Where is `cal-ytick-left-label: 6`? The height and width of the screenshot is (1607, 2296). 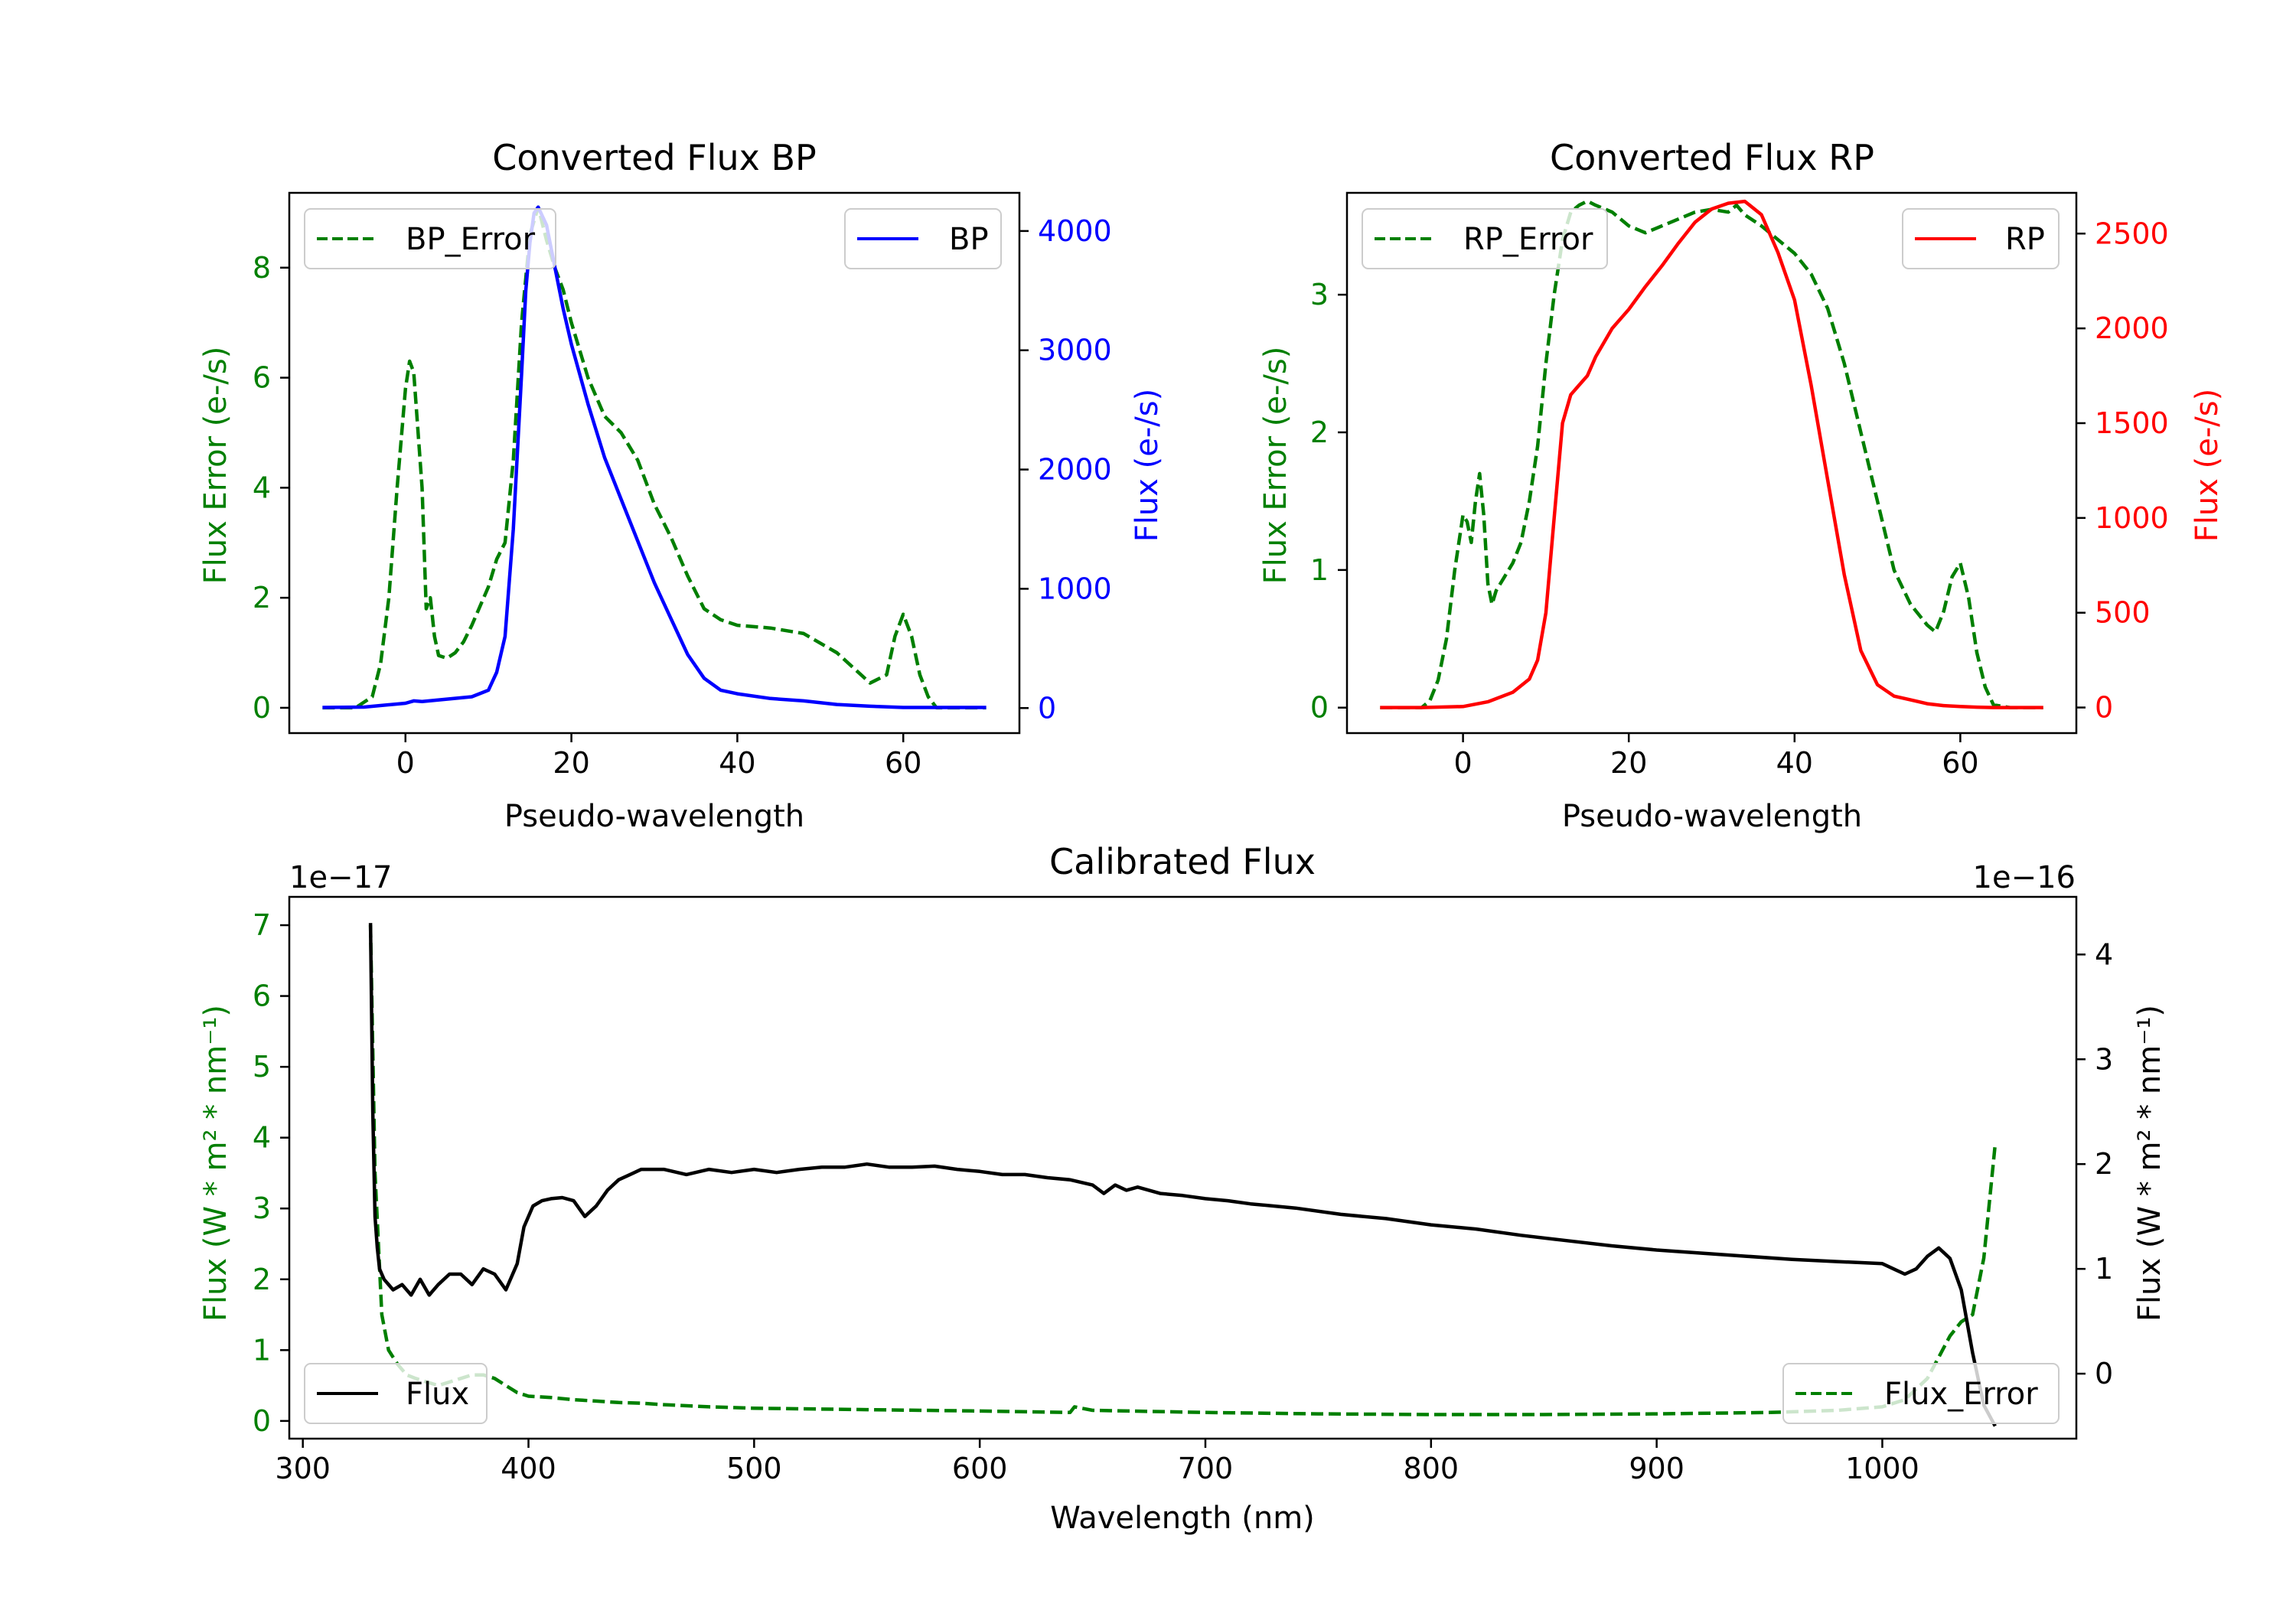
cal-ytick-left-label: 6 is located at coordinates (262, 996).